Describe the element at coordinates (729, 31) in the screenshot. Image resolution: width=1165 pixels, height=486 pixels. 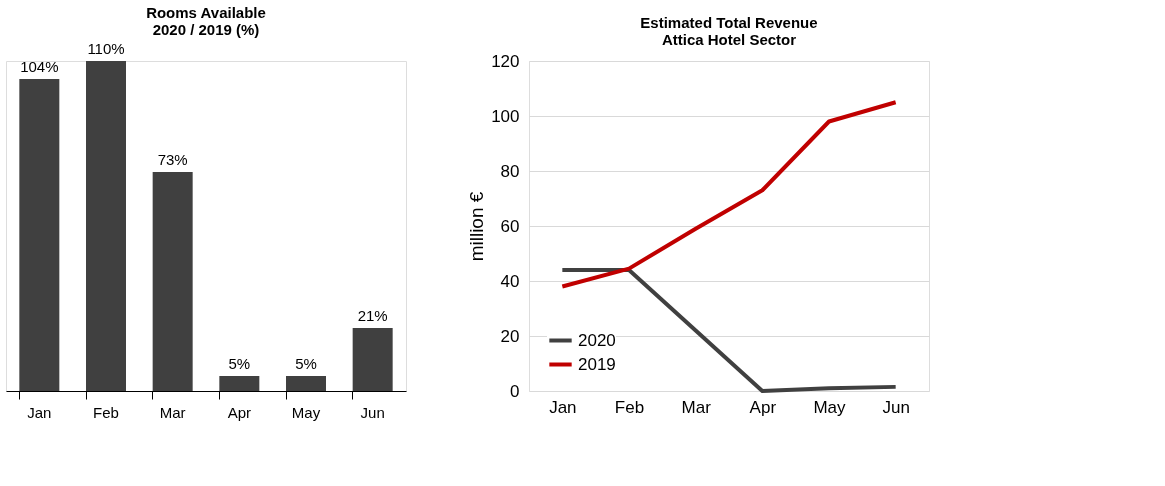
I see `chart-title: Estimated Total Revenue Attica Hotel Sector` at that location.